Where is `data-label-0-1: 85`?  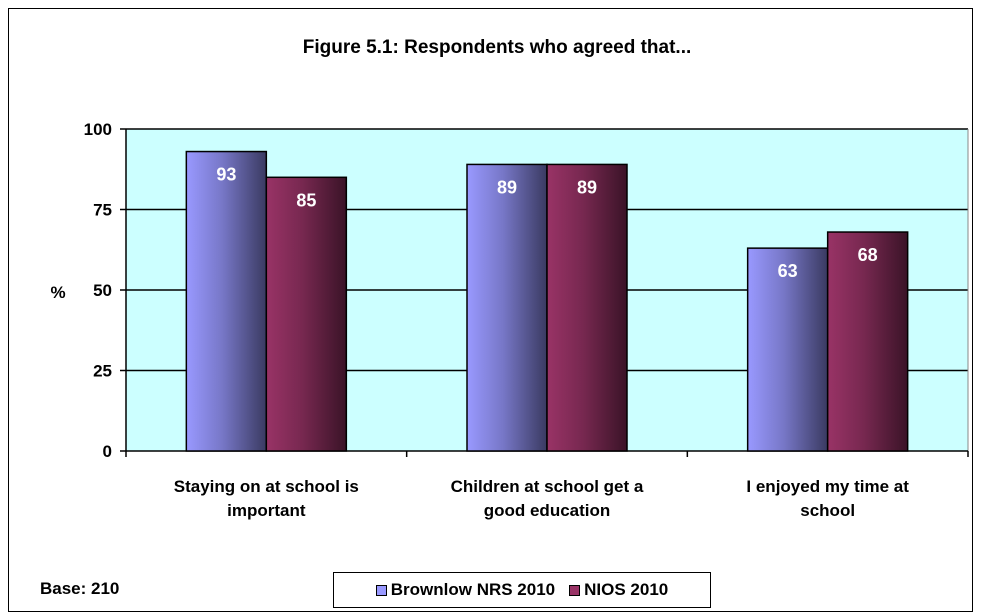 data-label-0-1: 85 is located at coordinates (306, 200).